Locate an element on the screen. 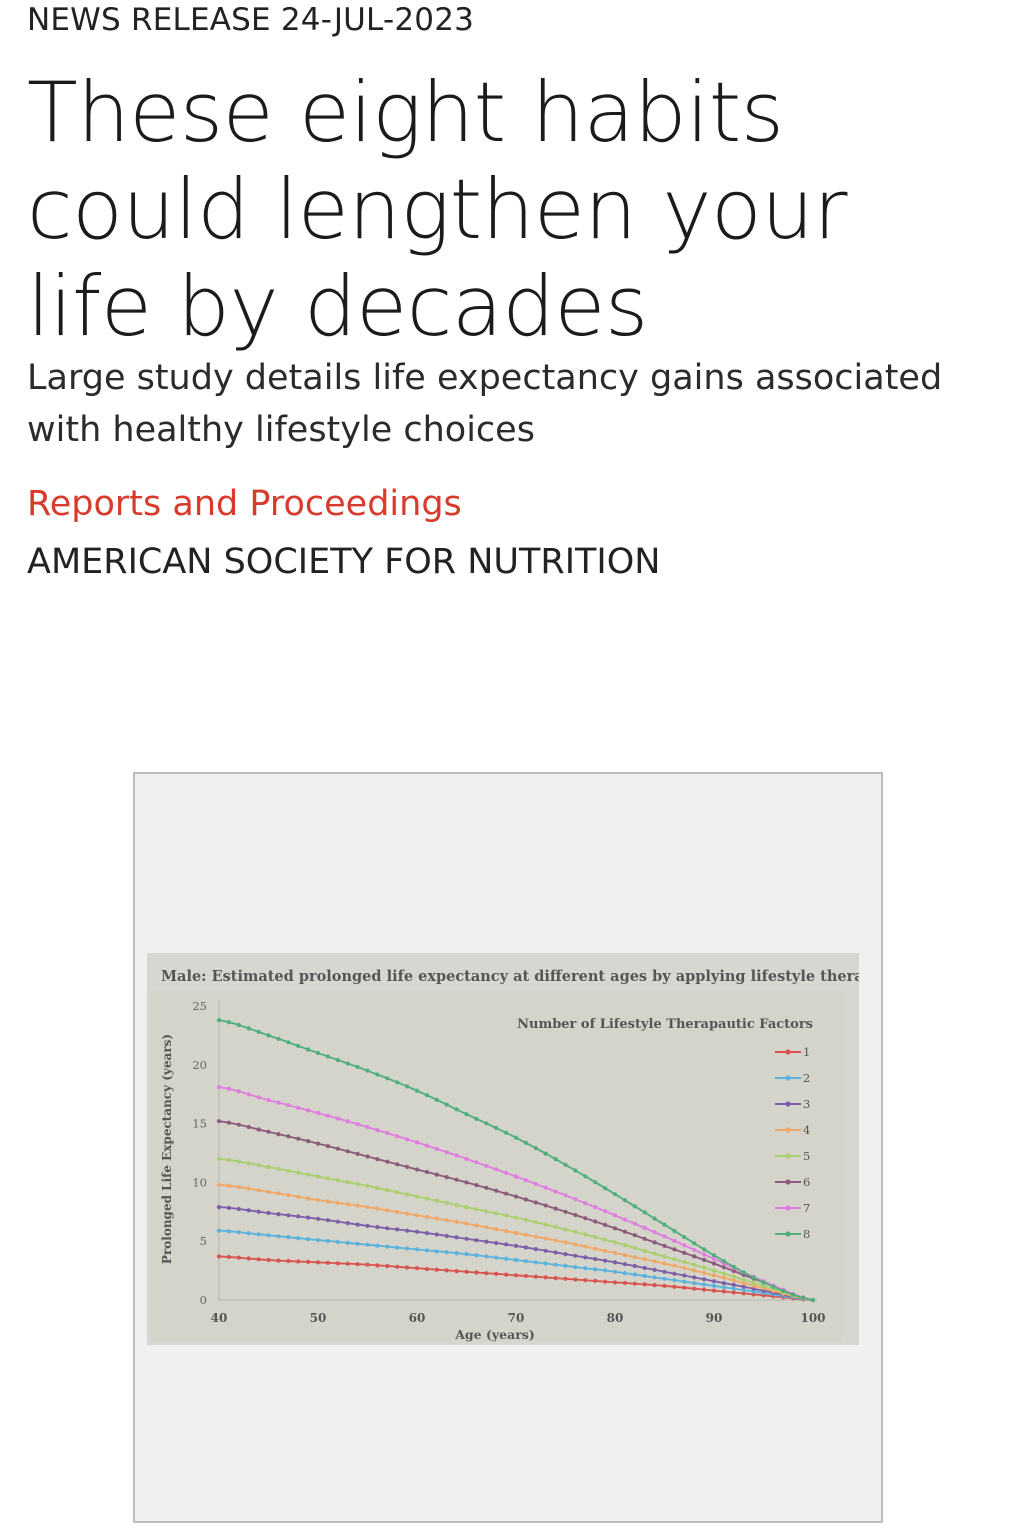 Image resolution: width=1009 pixels, height=1536 pixels. category-link: Reports and Proceedings is located at coordinates (244, 504).